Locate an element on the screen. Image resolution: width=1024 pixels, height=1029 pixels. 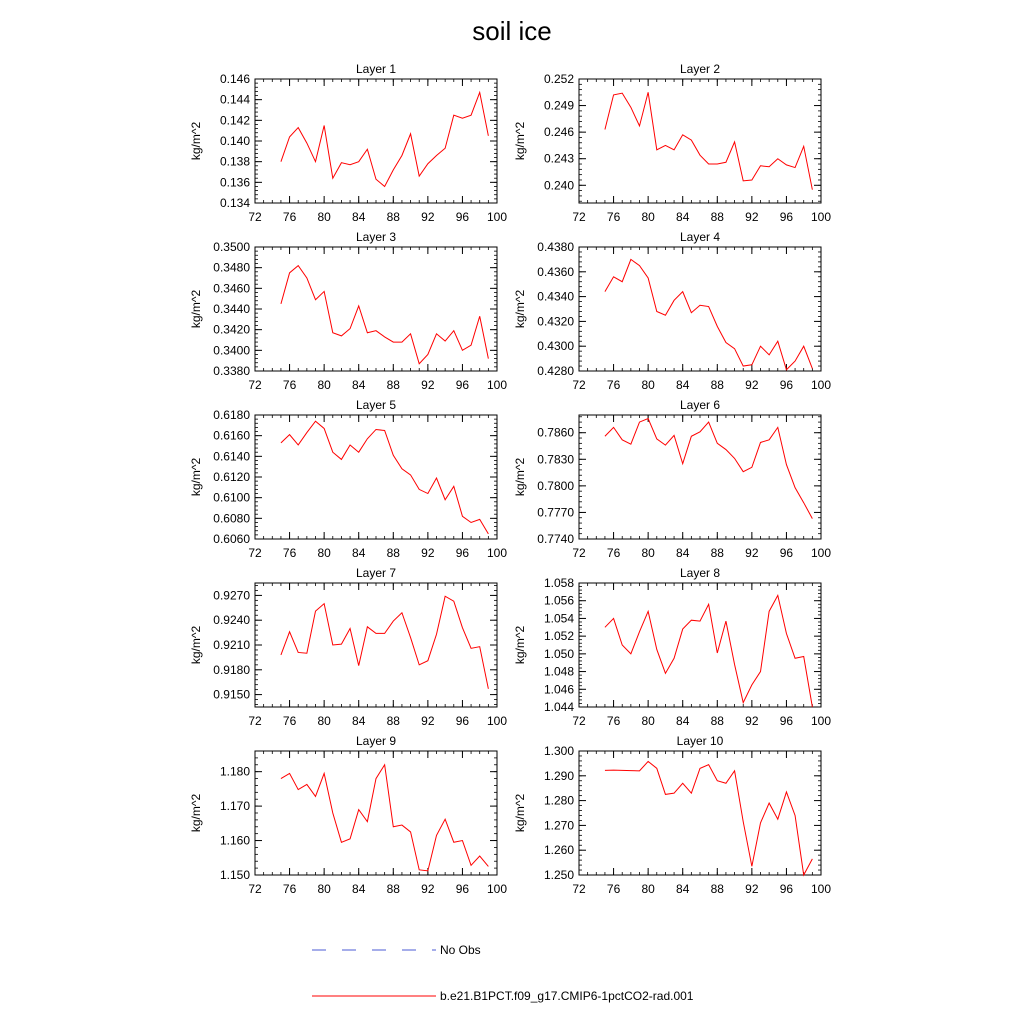
panel-title: Layer 7 is located at coordinates (376, 573).